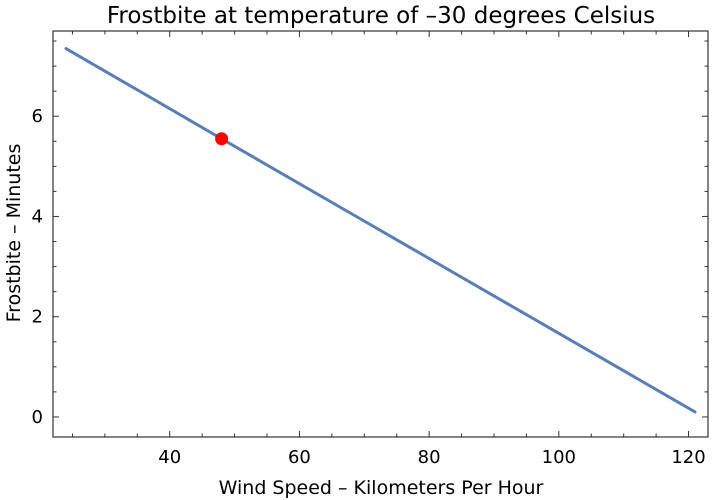 The width and height of the screenshot is (712, 500). What do you see at coordinates (559, 457) in the screenshot?
I see `x-tick-label: 100` at bounding box center [559, 457].